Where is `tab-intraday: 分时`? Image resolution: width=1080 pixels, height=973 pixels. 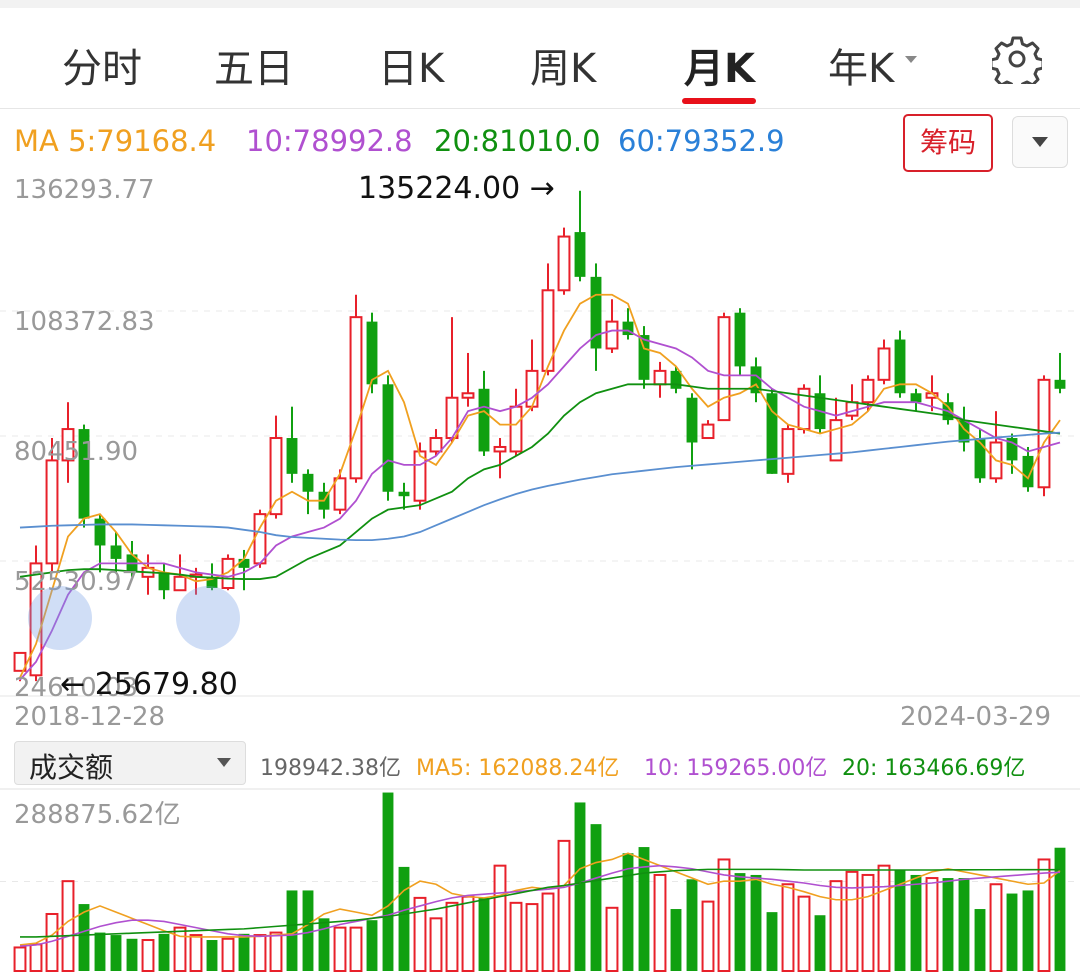
tab-intraday: 分时 is located at coordinates (102, 69).